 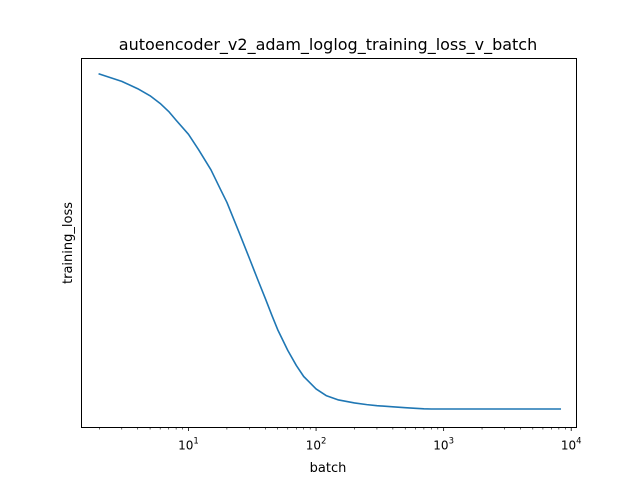 I want to click on y-axis-label: training_loss, so click(x=68, y=243).